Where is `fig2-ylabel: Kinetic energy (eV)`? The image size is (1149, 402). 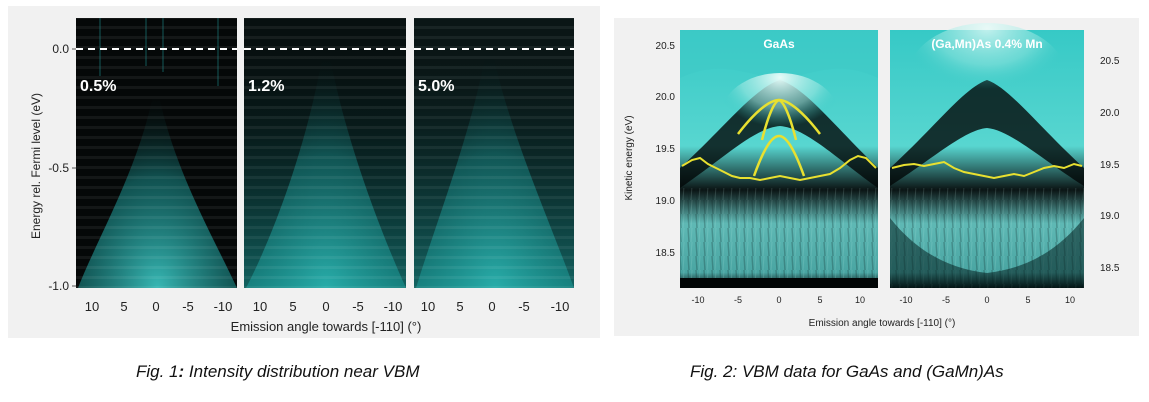 fig2-ylabel: Kinetic energy (eV) is located at coordinates (629, 157).